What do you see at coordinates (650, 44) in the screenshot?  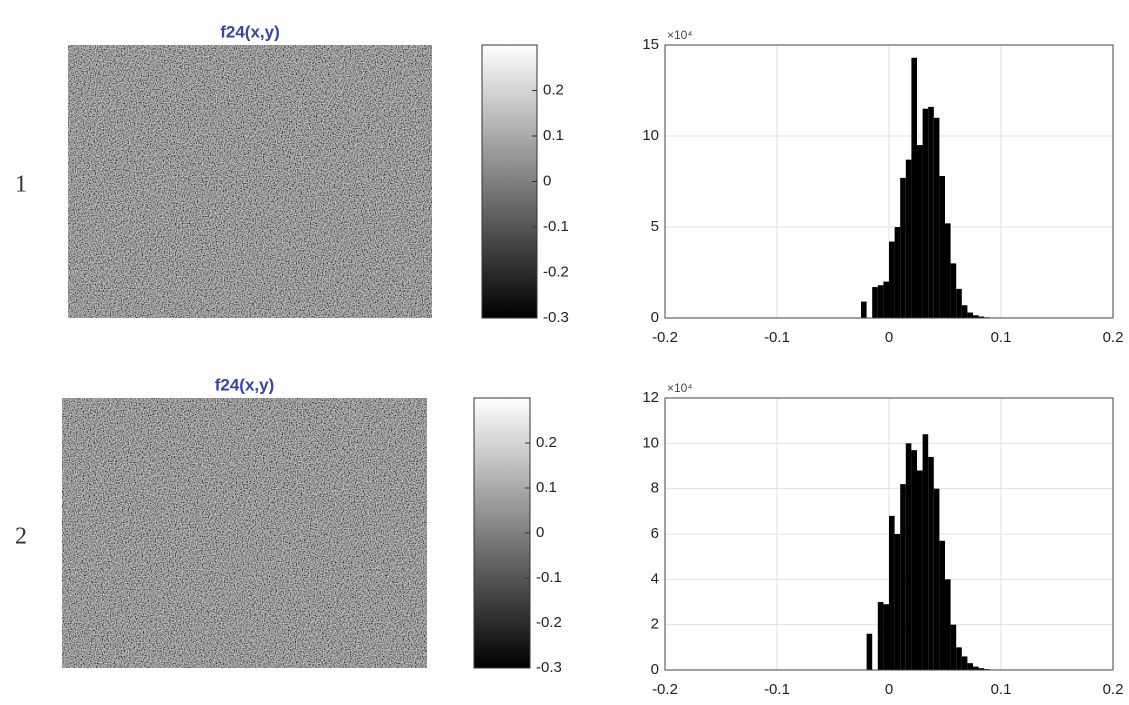 I see `y-tick-label: 15` at bounding box center [650, 44].